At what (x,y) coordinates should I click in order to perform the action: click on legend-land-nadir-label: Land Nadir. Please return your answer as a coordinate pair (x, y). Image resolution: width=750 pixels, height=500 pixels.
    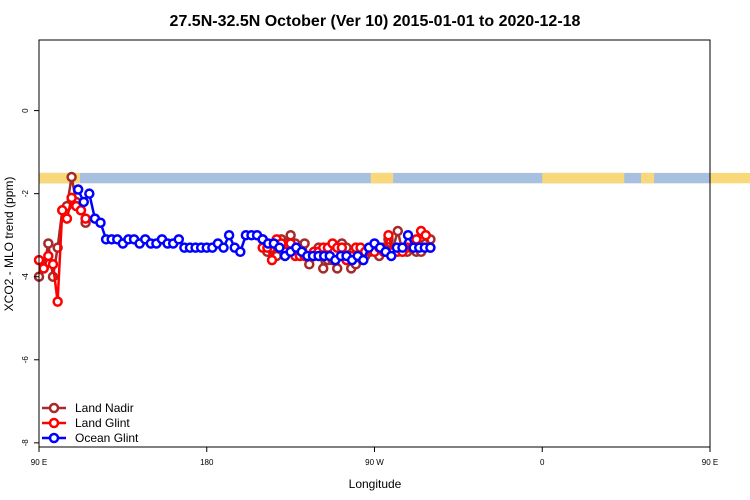
    Looking at the image, I should click on (104, 408).